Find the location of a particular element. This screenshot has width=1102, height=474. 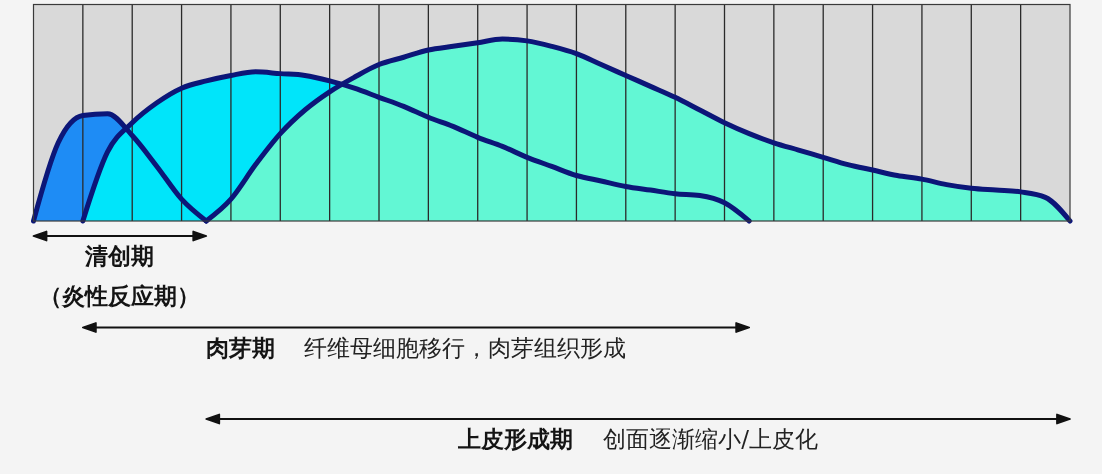

text: 上皮形成期 创面逐渐缩小/上皮化 is located at coordinates (638, 439).